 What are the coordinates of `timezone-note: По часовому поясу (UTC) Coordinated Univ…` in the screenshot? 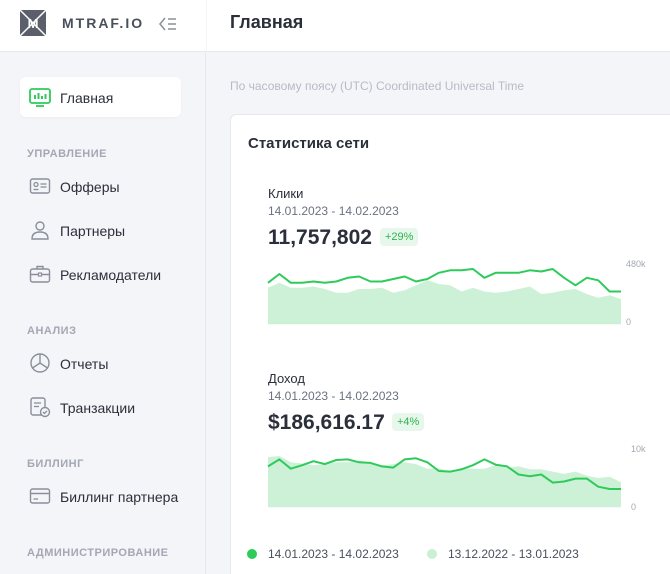 It's located at (377, 86).